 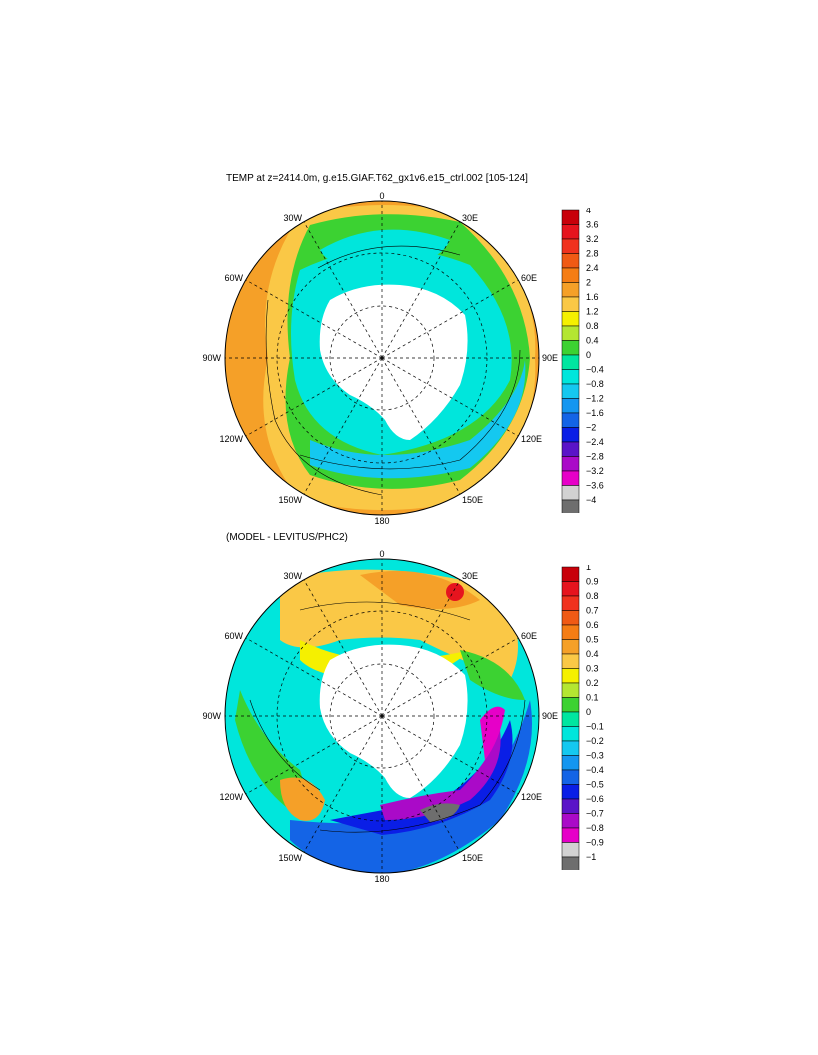 I want to click on colorbar-label: 0.9, so click(x=592, y=582).